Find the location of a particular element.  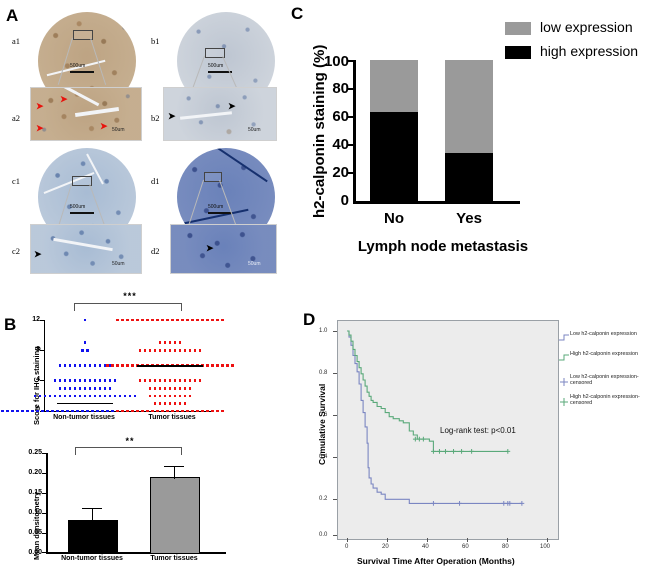

bar-no-low-expression is located at coordinates (394, 86).